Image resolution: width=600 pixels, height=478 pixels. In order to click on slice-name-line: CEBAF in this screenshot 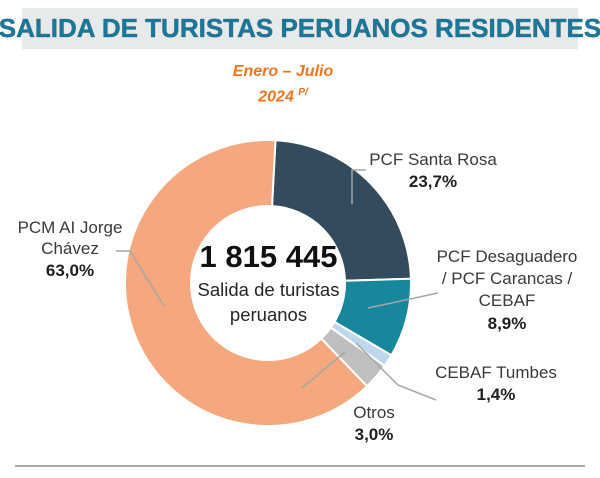, I will do `click(507, 300)`.